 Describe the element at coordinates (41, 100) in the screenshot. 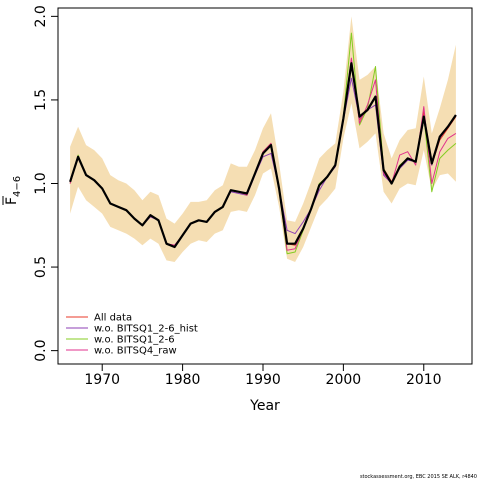

I see `y-tick-label: 1.5` at that location.